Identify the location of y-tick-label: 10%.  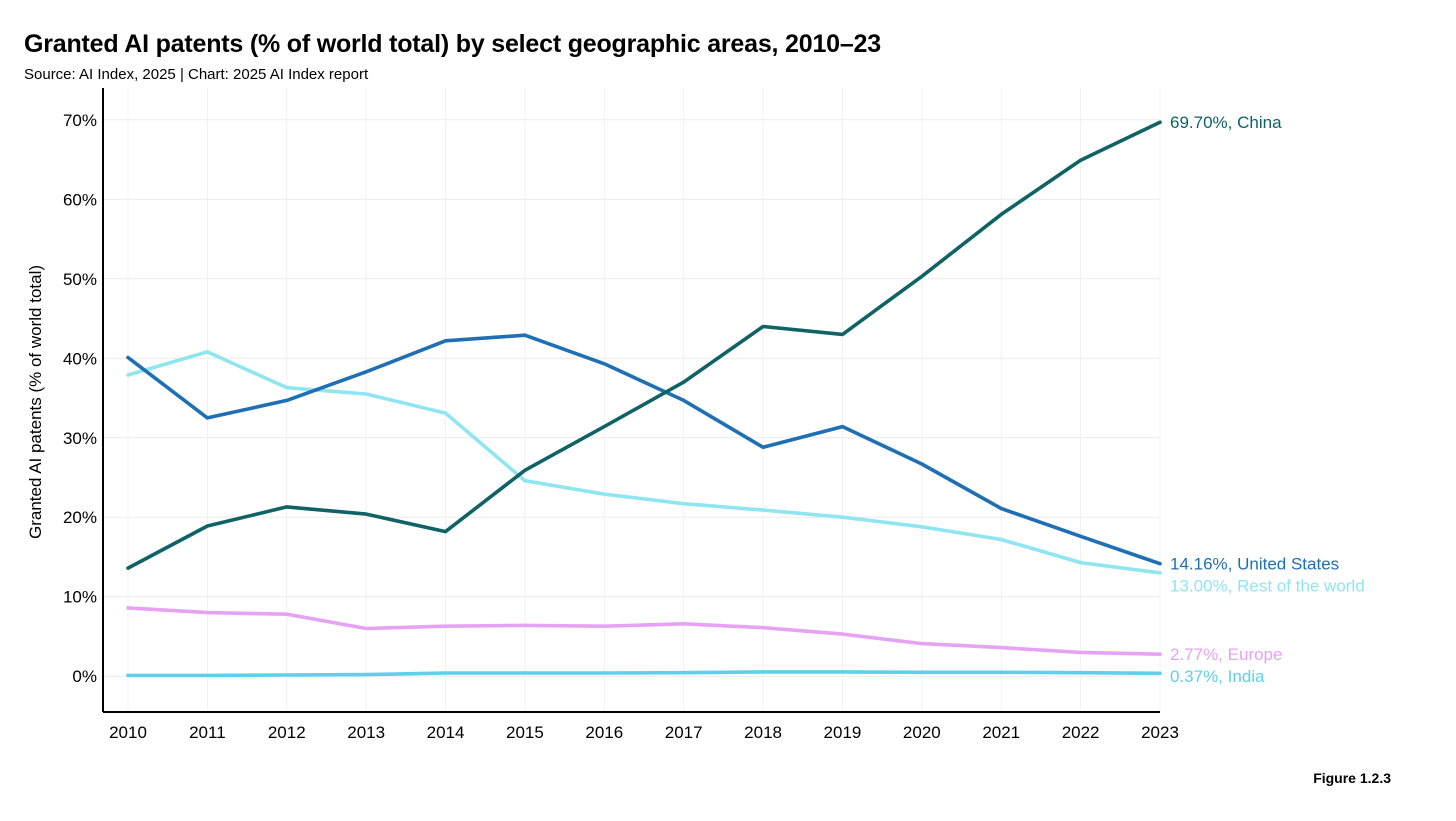
(80, 597).